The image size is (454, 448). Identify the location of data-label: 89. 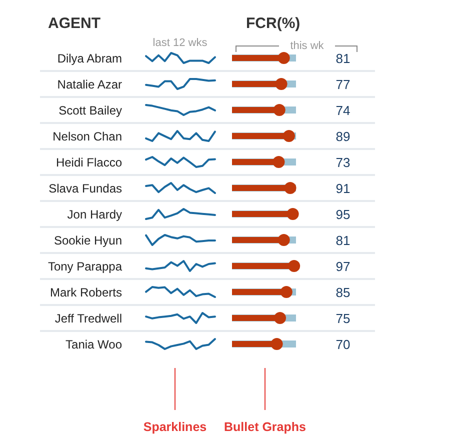
(343, 136).